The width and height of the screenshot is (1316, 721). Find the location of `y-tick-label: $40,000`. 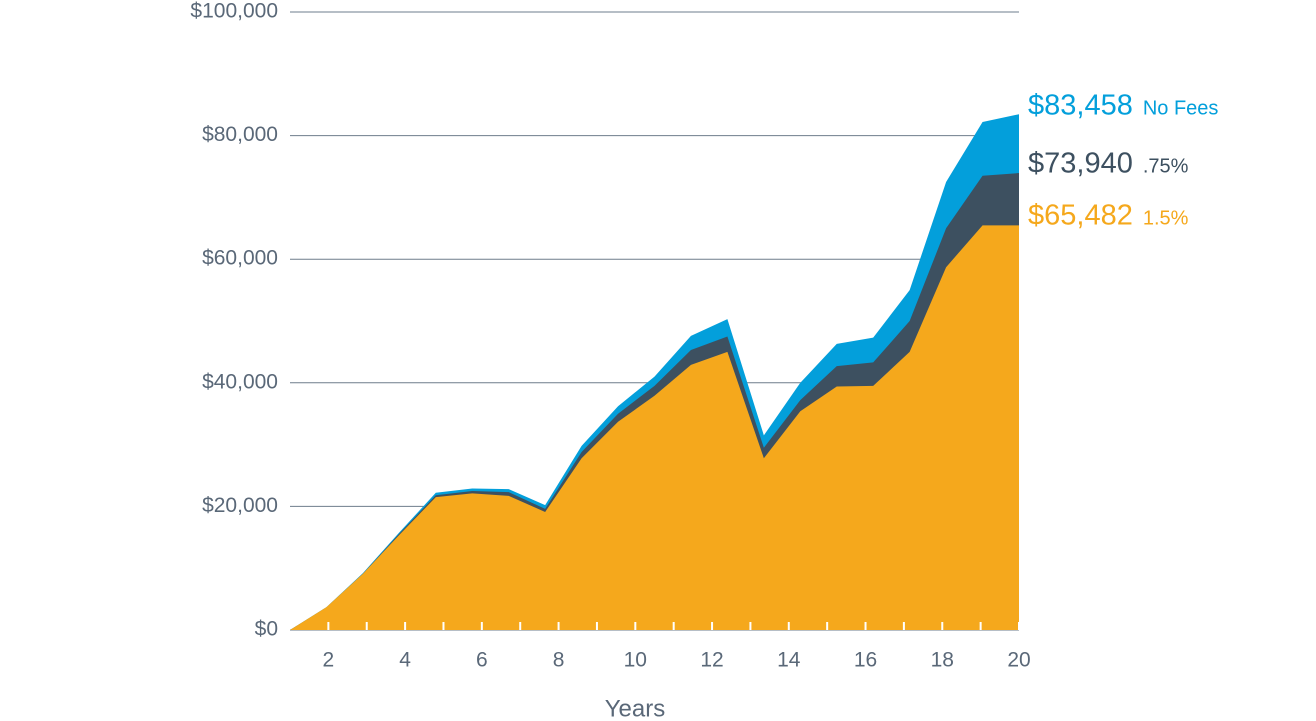

y-tick-label: $40,000 is located at coordinates (240, 381).